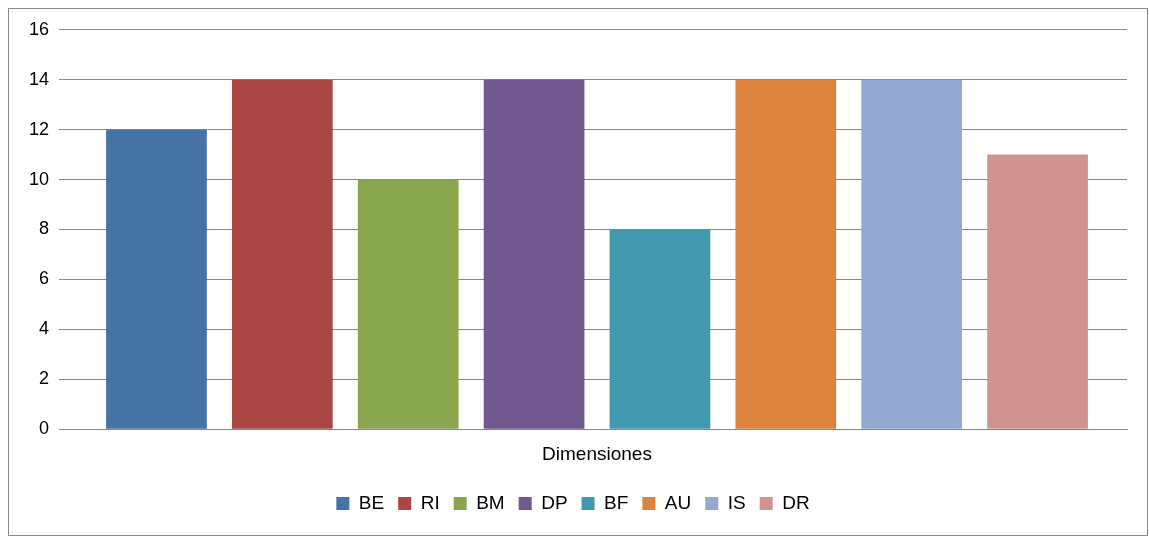  Describe the element at coordinates (796, 502) in the screenshot. I see `legend-label: DR` at that location.